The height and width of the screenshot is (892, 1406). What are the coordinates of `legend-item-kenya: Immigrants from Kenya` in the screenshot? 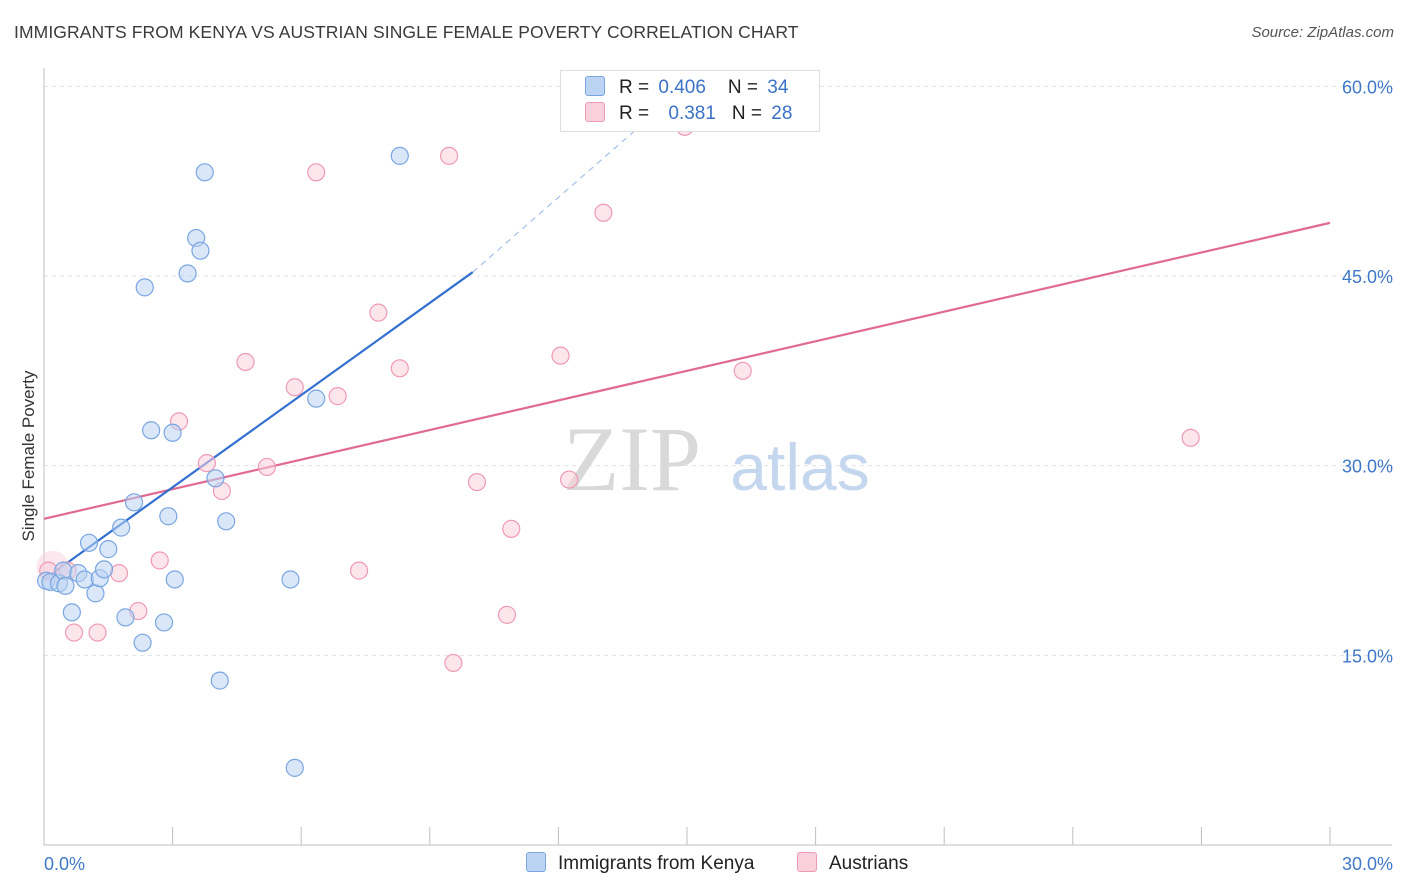 It's located at (640, 863).